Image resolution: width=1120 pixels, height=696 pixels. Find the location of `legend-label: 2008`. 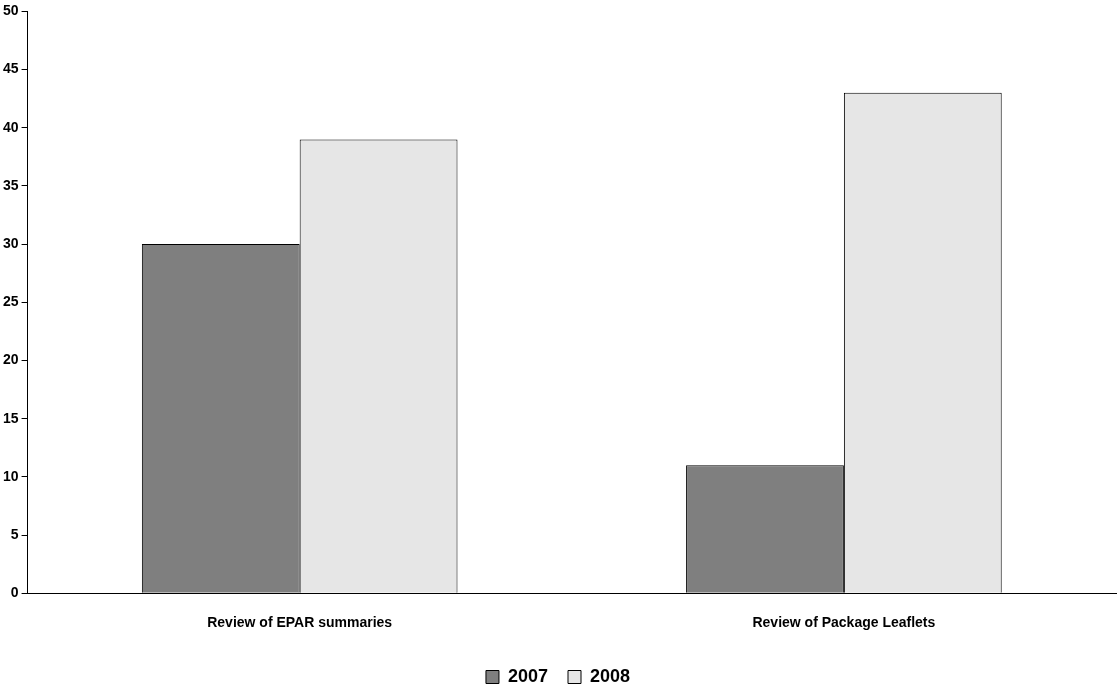

legend-label: 2008 is located at coordinates (610, 675).